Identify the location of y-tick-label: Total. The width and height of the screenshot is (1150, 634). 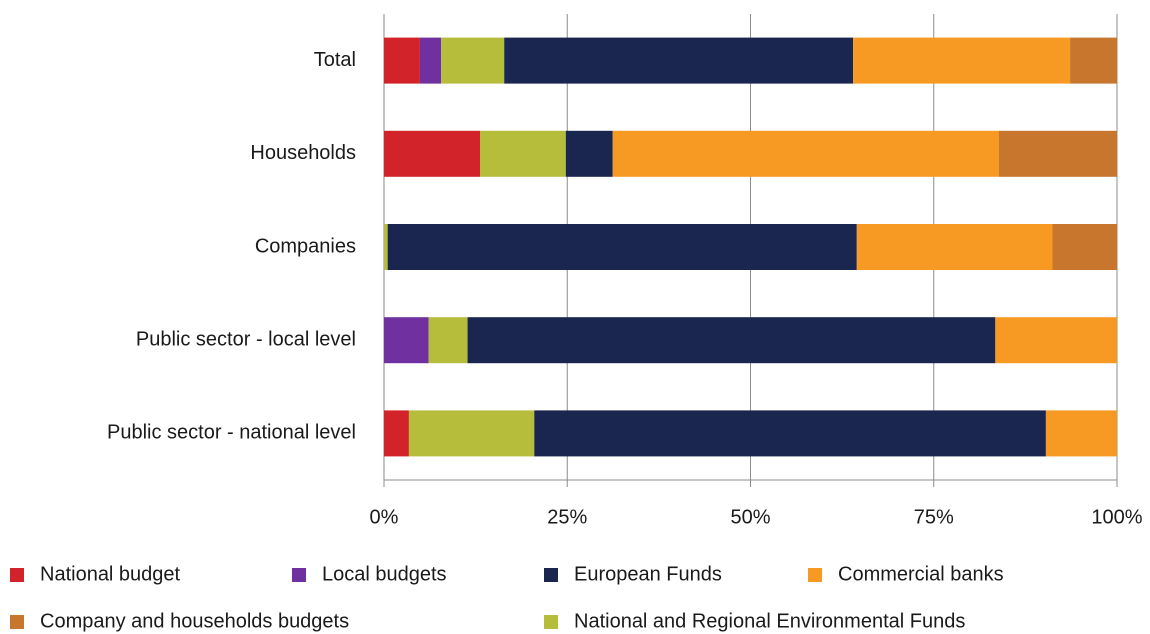
(335, 60).